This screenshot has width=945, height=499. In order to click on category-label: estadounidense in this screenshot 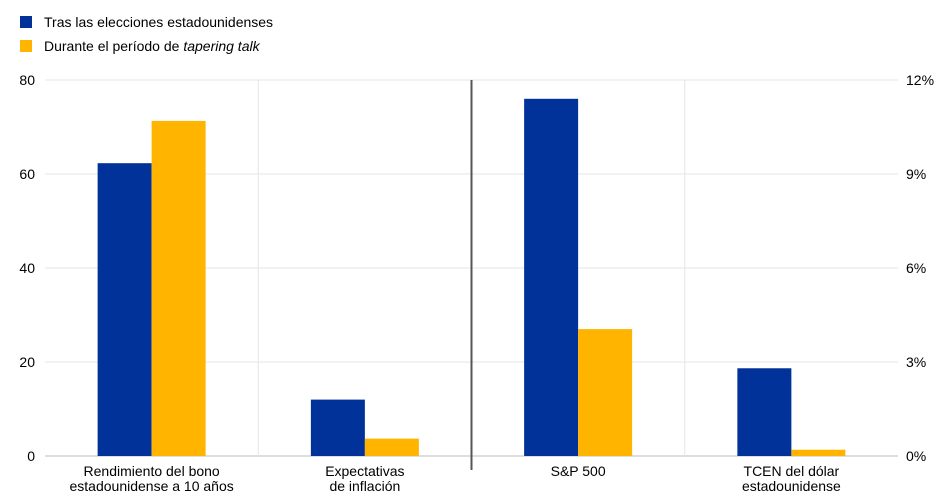, I will do `click(791, 486)`.